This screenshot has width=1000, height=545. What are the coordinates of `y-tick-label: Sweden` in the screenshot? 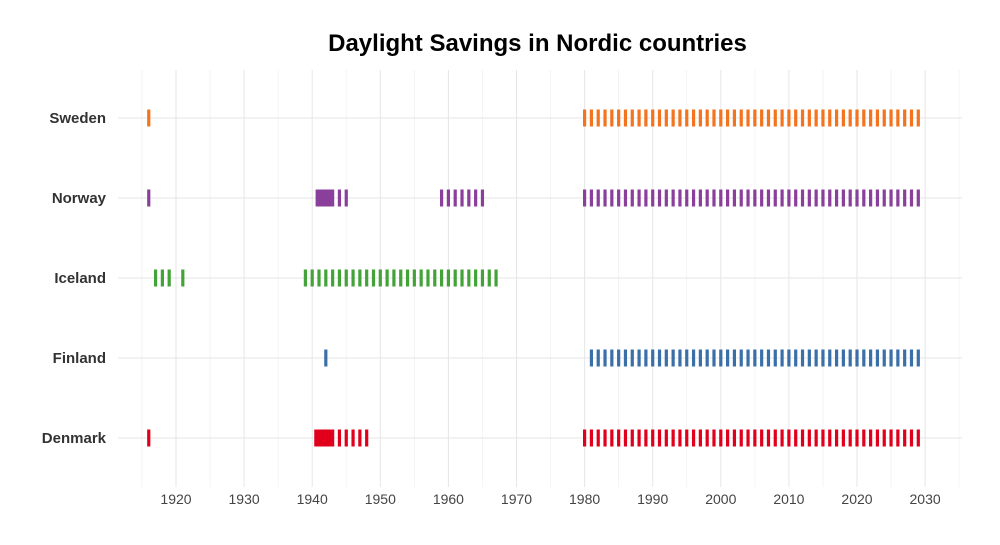 It's located at (77, 118).